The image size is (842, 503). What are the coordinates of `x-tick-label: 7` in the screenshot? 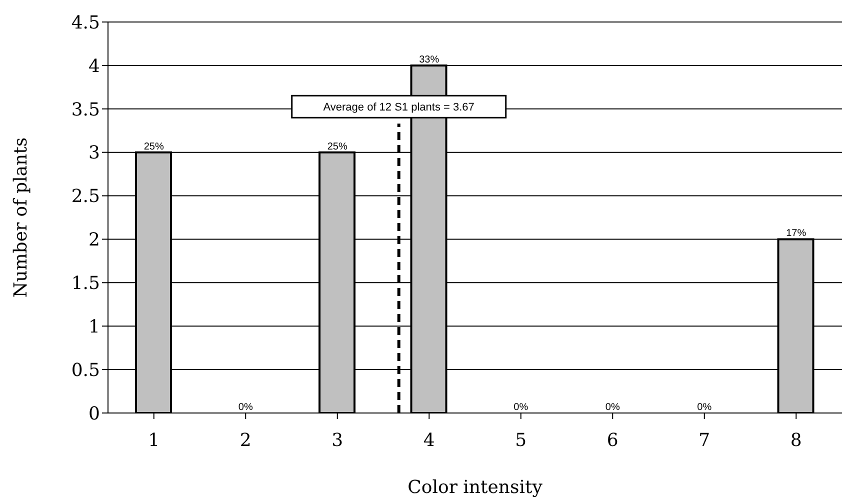 It's located at (704, 440).